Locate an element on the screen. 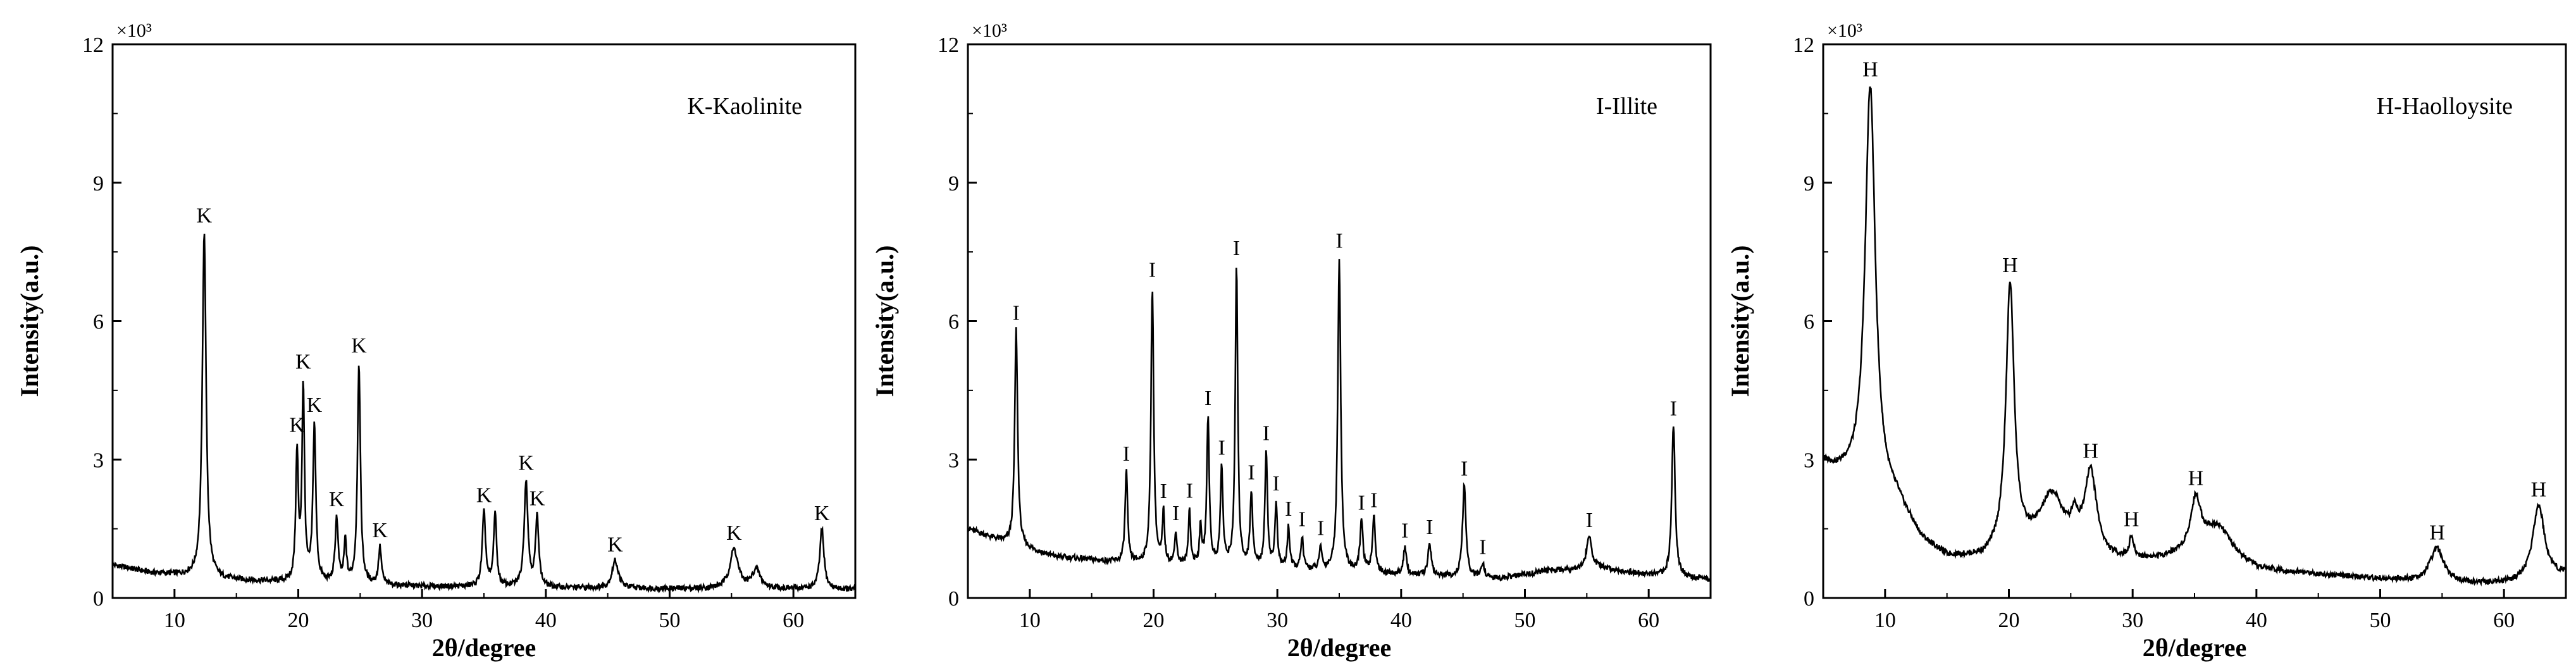 The image size is (2576, 672). mineral-annotation: K-Kaolinite is located at coordinates (745, 106).